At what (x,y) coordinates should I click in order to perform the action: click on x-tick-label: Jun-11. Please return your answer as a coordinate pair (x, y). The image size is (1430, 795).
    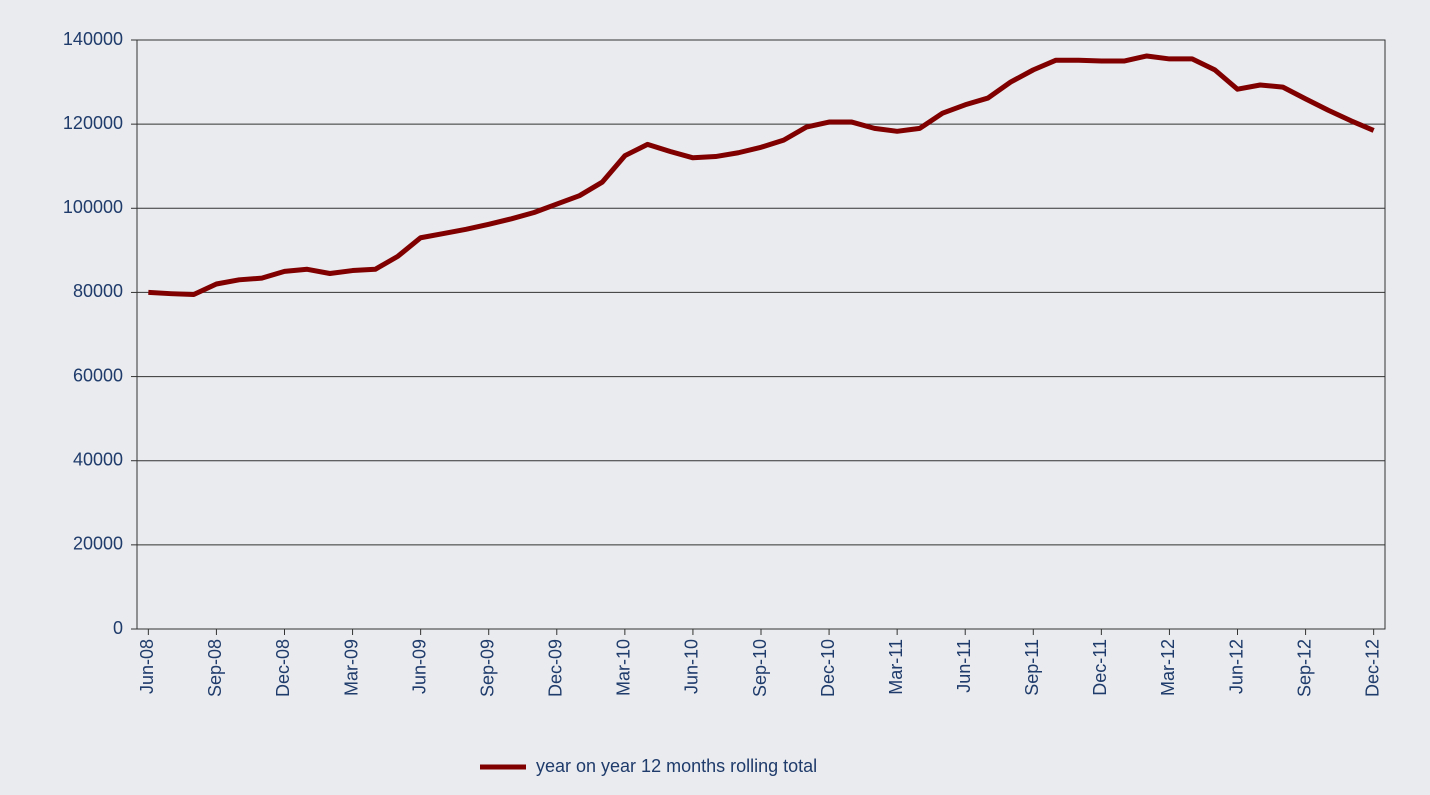
    Looking at the image, I should click on (964, 666).